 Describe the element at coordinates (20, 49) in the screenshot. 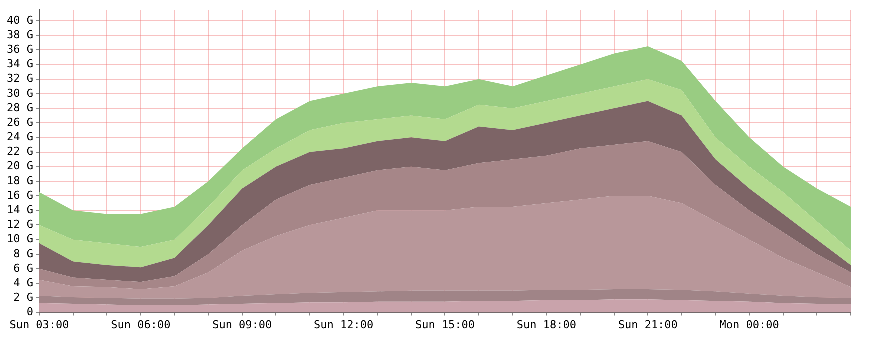

I see `y-tick-label: 36 G` at that location.